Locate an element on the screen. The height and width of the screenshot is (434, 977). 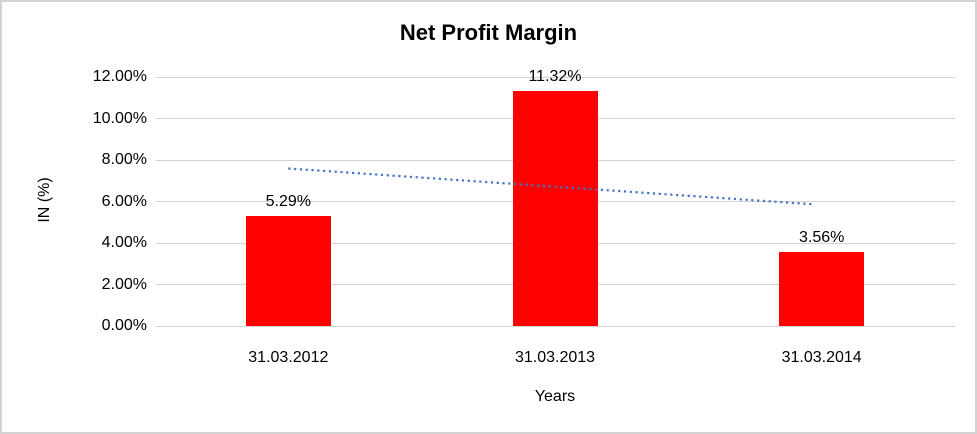
y-tick-label: 6.00% is located at coordinates (124, 201).